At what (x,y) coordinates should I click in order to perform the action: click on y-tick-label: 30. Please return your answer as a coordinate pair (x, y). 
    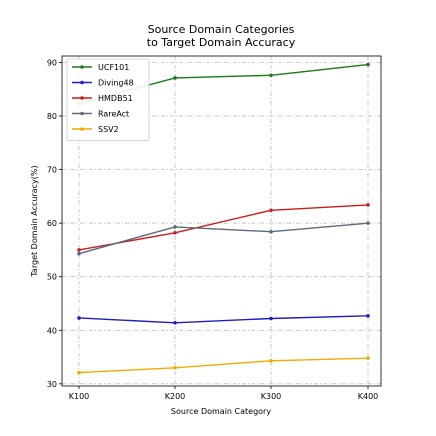
    Looking at the image, I should click on (52, 384).